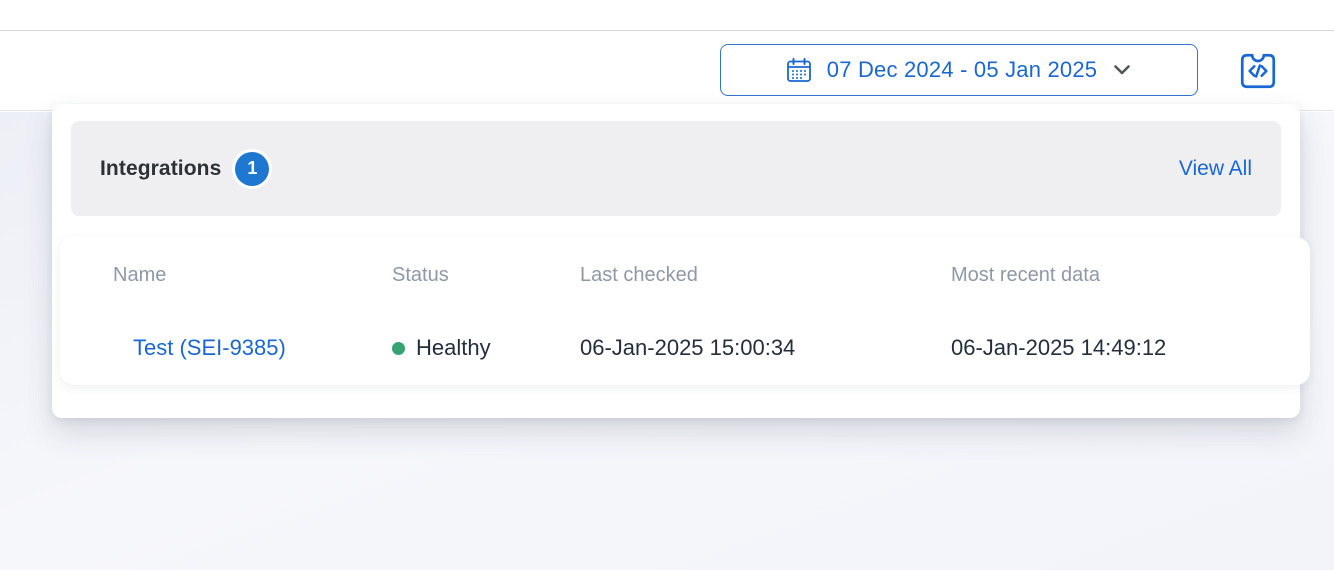 The height and width of the screenshot is (570, 1334). What do you see at coordinates (453, 347) in the screenshot?
I see `status-label: Healthy` at bounding box center [453, 347].